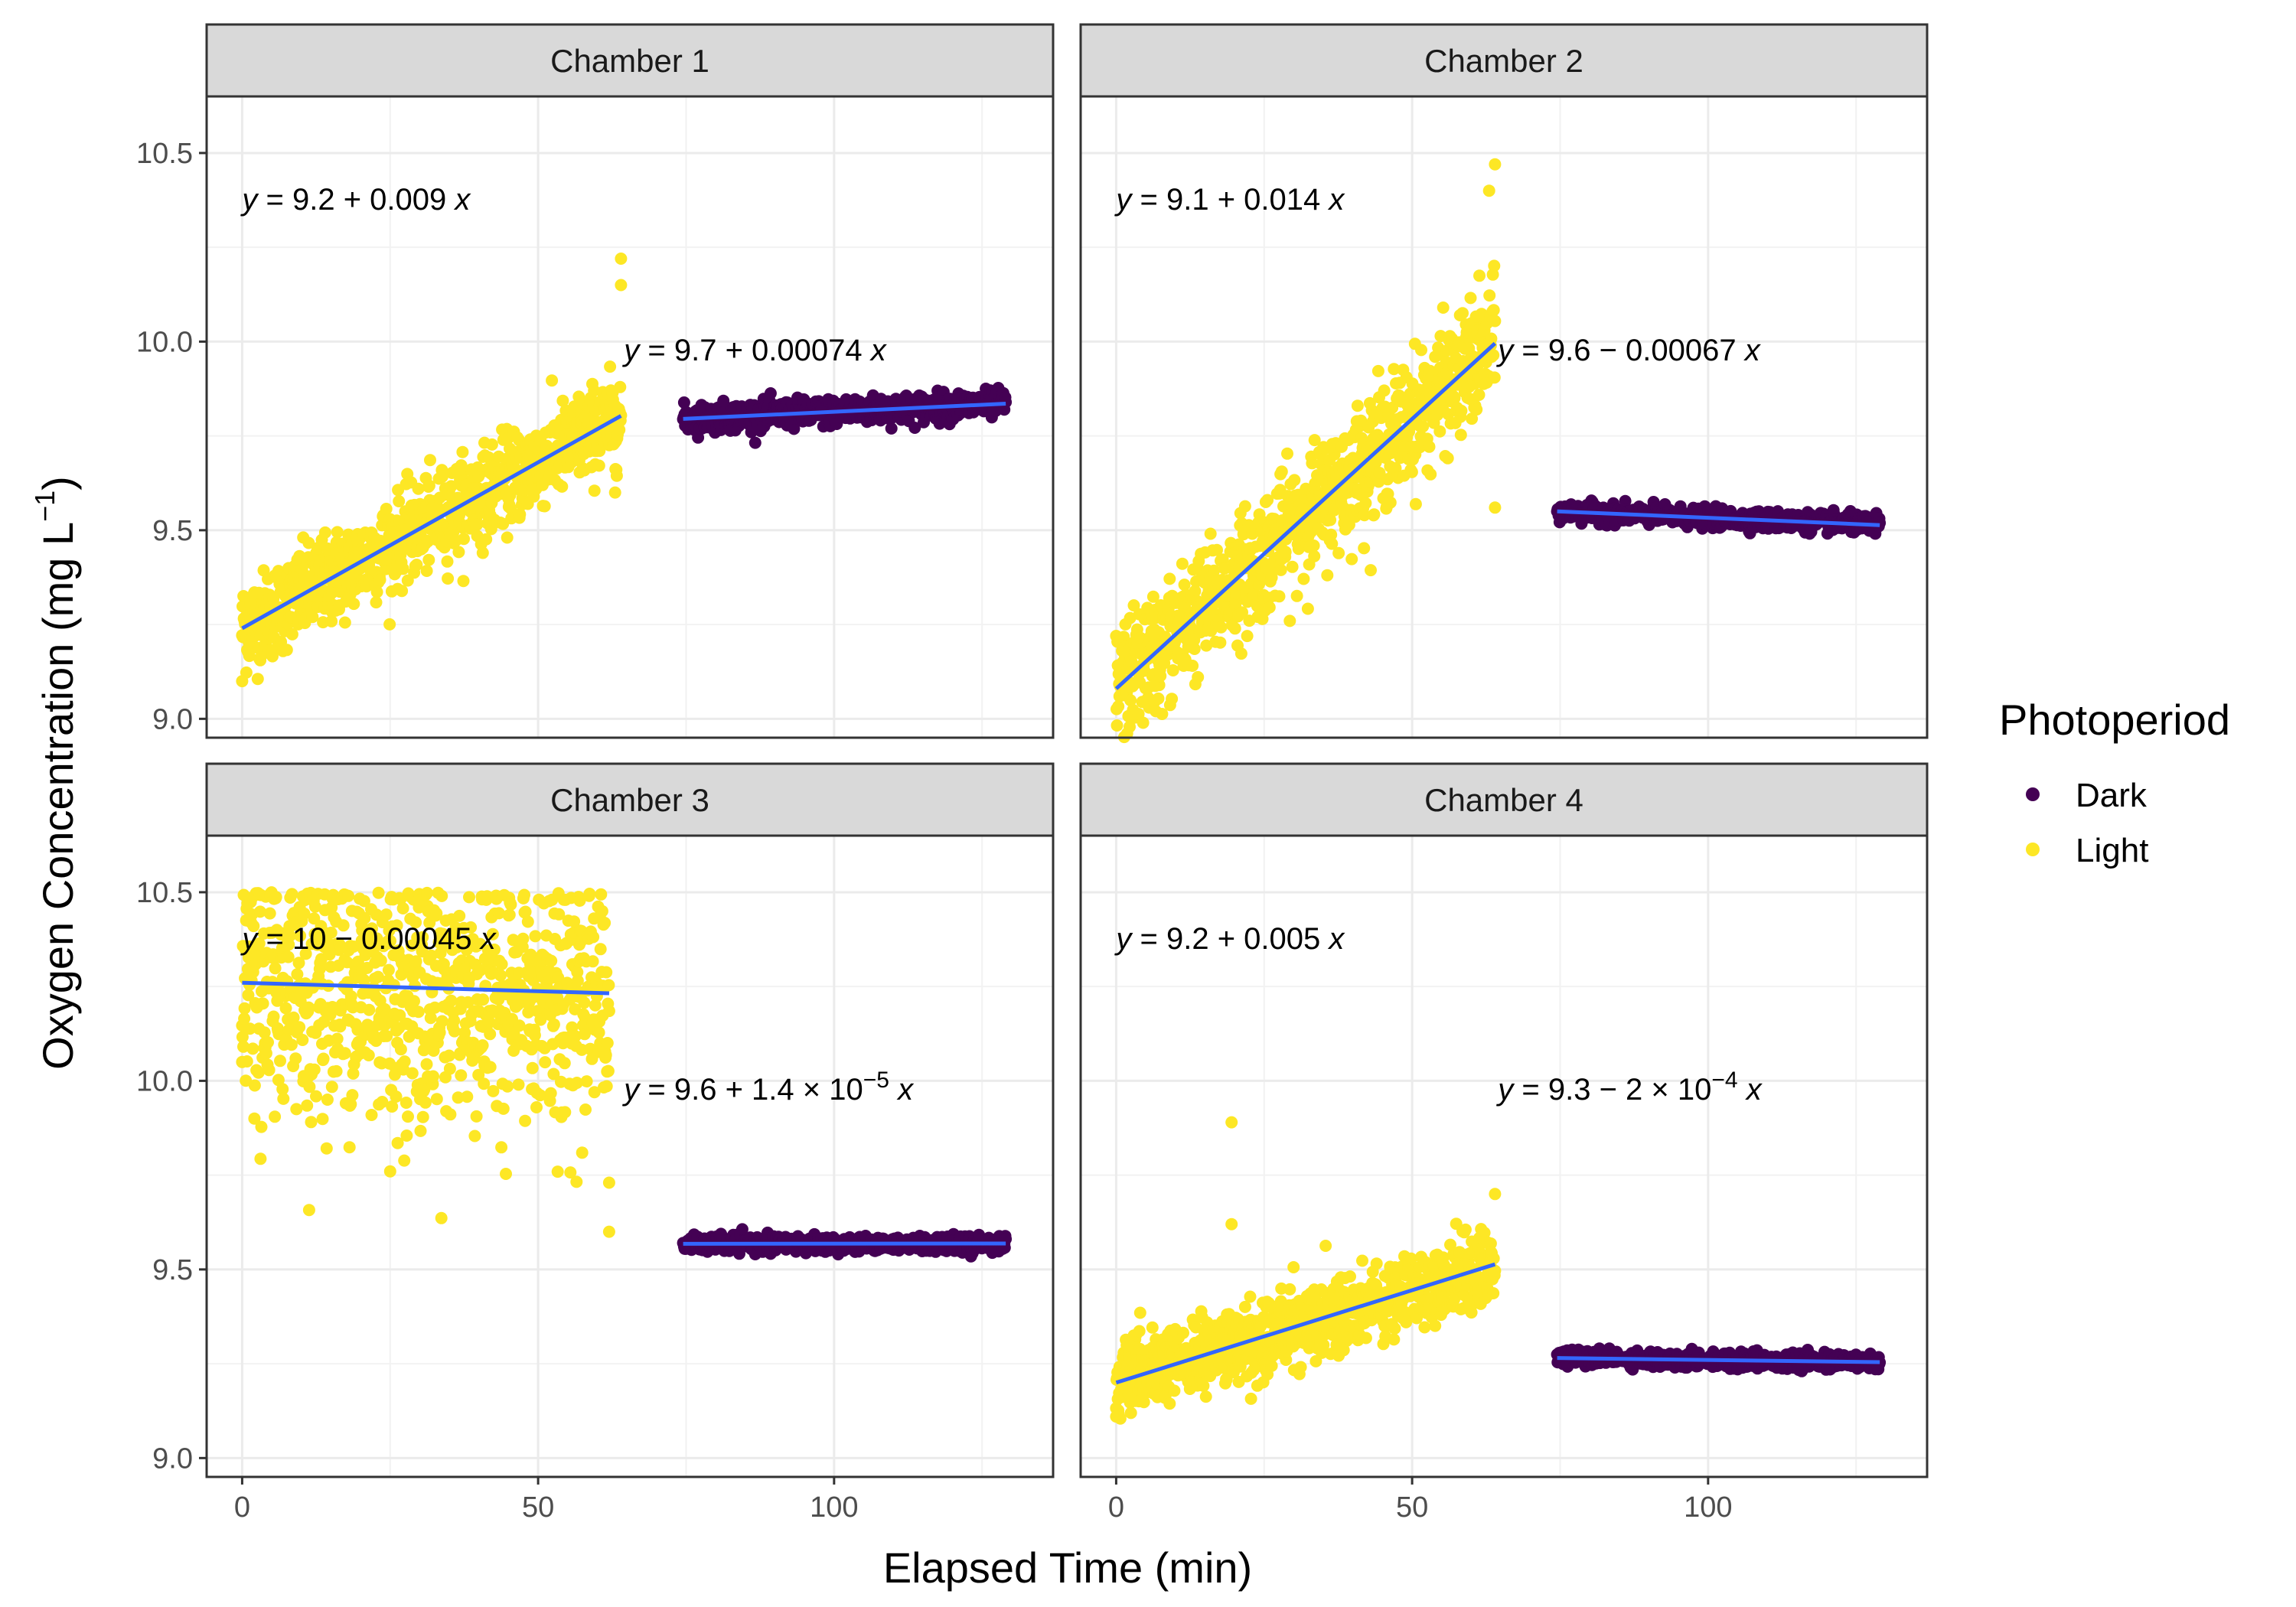  I want to click on equation-dark-body: = 9.6 + 1.4 × 10, so click(751, 1090).